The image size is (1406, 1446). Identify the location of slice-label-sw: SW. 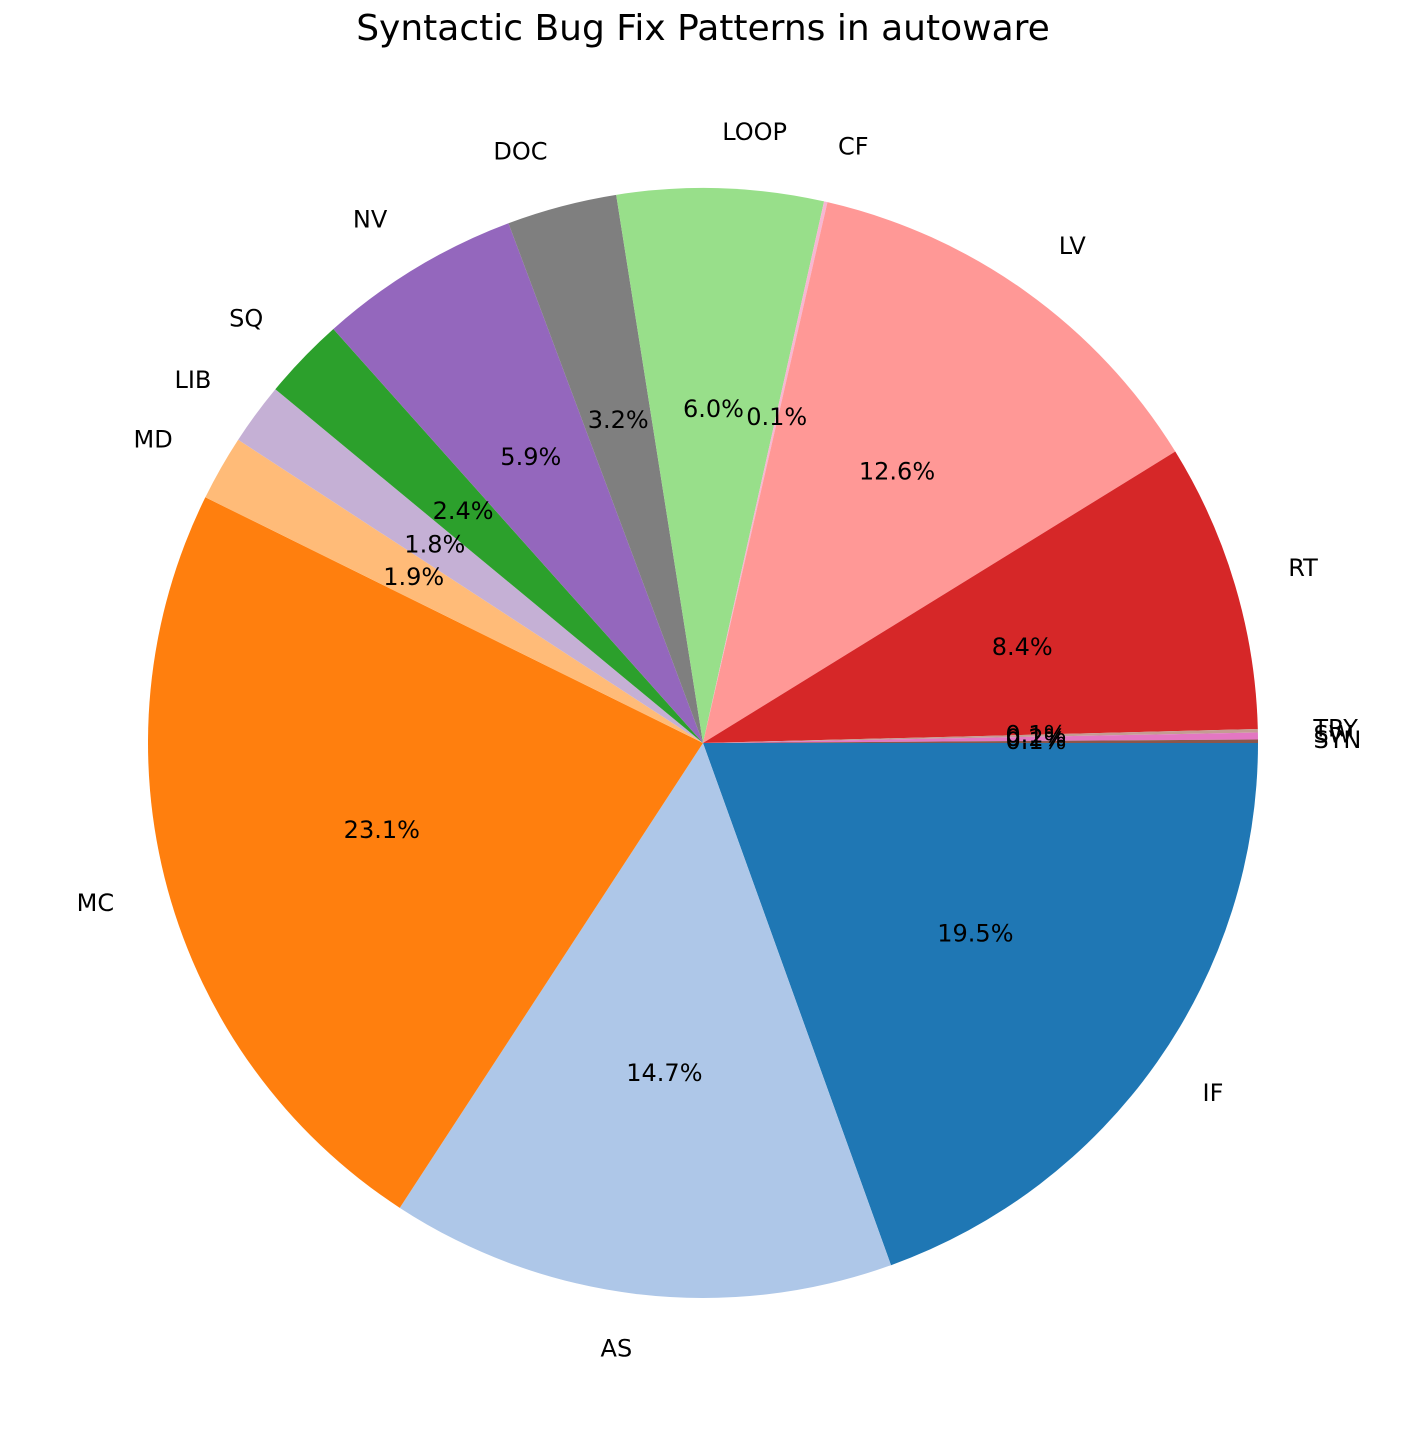
(1333, 734).